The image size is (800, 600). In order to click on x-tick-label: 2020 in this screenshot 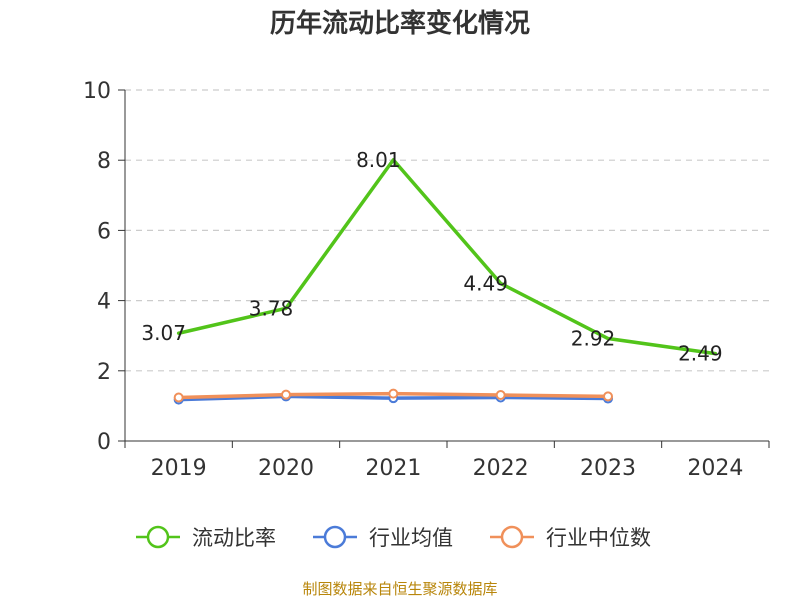, I will do `click(286, 468)`.